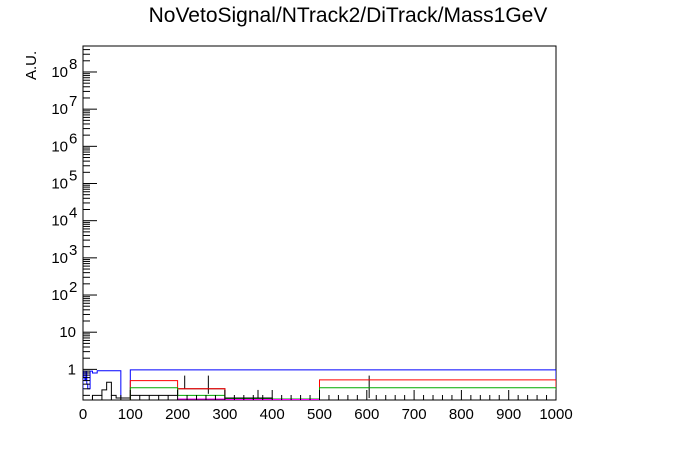  Describe the element at coordinates (508, 414) in the screenshot. I see `x-tick-label: 900` at that location.